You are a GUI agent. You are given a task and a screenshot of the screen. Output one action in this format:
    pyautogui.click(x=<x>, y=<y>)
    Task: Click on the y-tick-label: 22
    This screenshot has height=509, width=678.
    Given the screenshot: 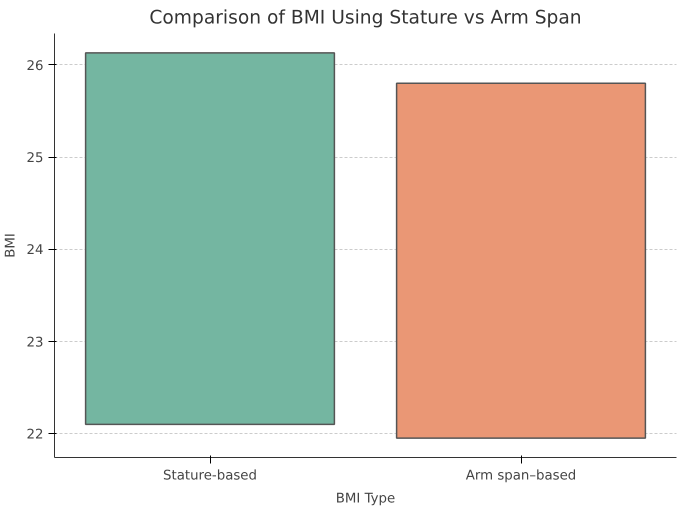 What is the action you would take?
    pyautogui.click(x=35, y=435)
    